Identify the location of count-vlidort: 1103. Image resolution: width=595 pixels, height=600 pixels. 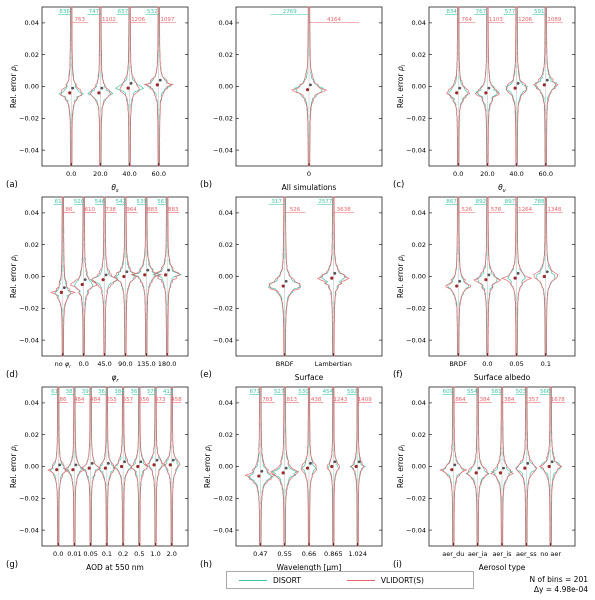
(496, 20).